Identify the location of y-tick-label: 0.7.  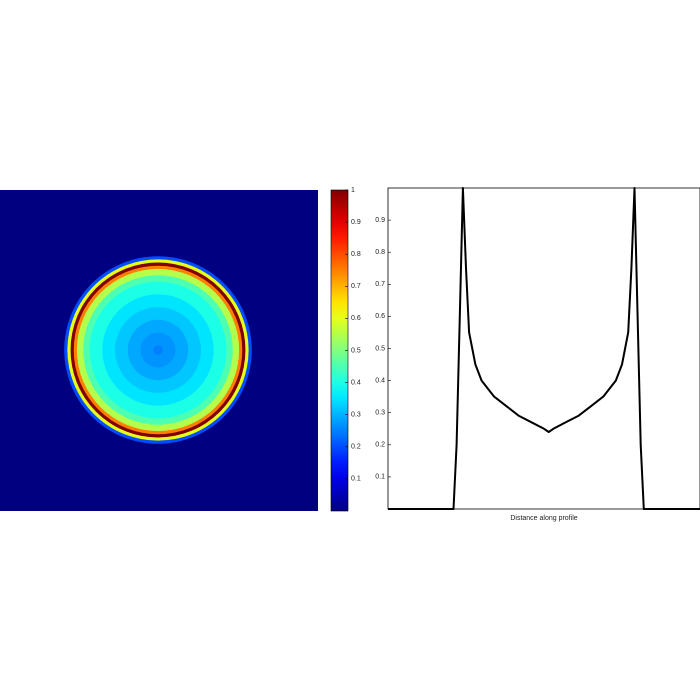
(380, 284).